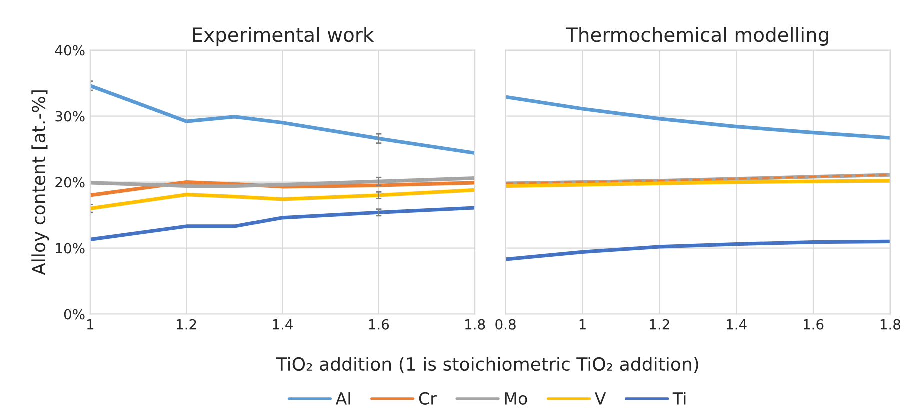 This screenshot has width=904, height=419. Describe the element at coordinates (70, 248) in the screenshot. I see `y-tick-label: 10%` at that location.